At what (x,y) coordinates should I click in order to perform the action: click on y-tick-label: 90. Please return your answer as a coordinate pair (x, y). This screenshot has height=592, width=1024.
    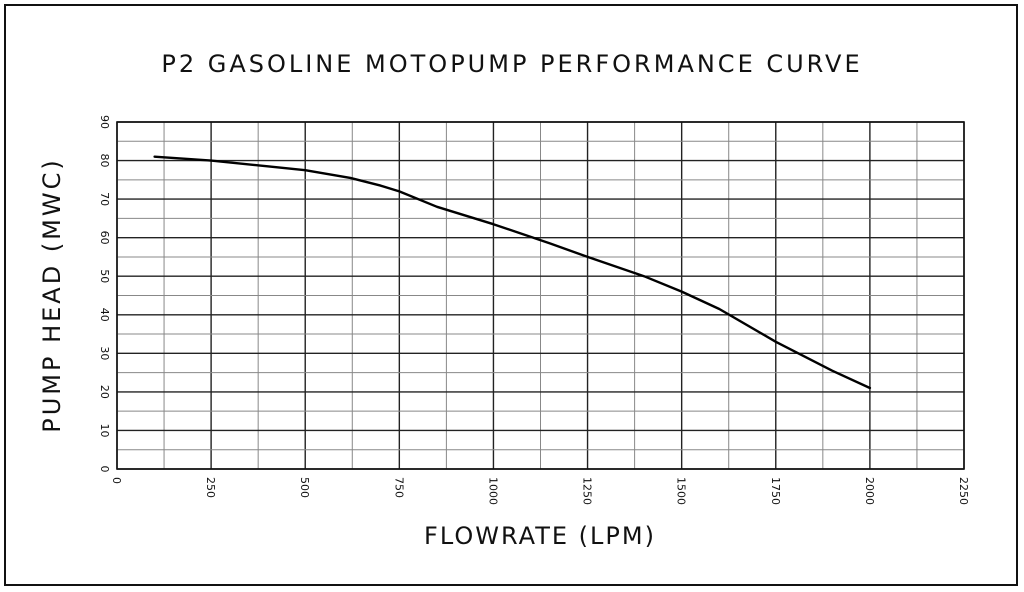
    Looking at the image, I should click on (104, 122).